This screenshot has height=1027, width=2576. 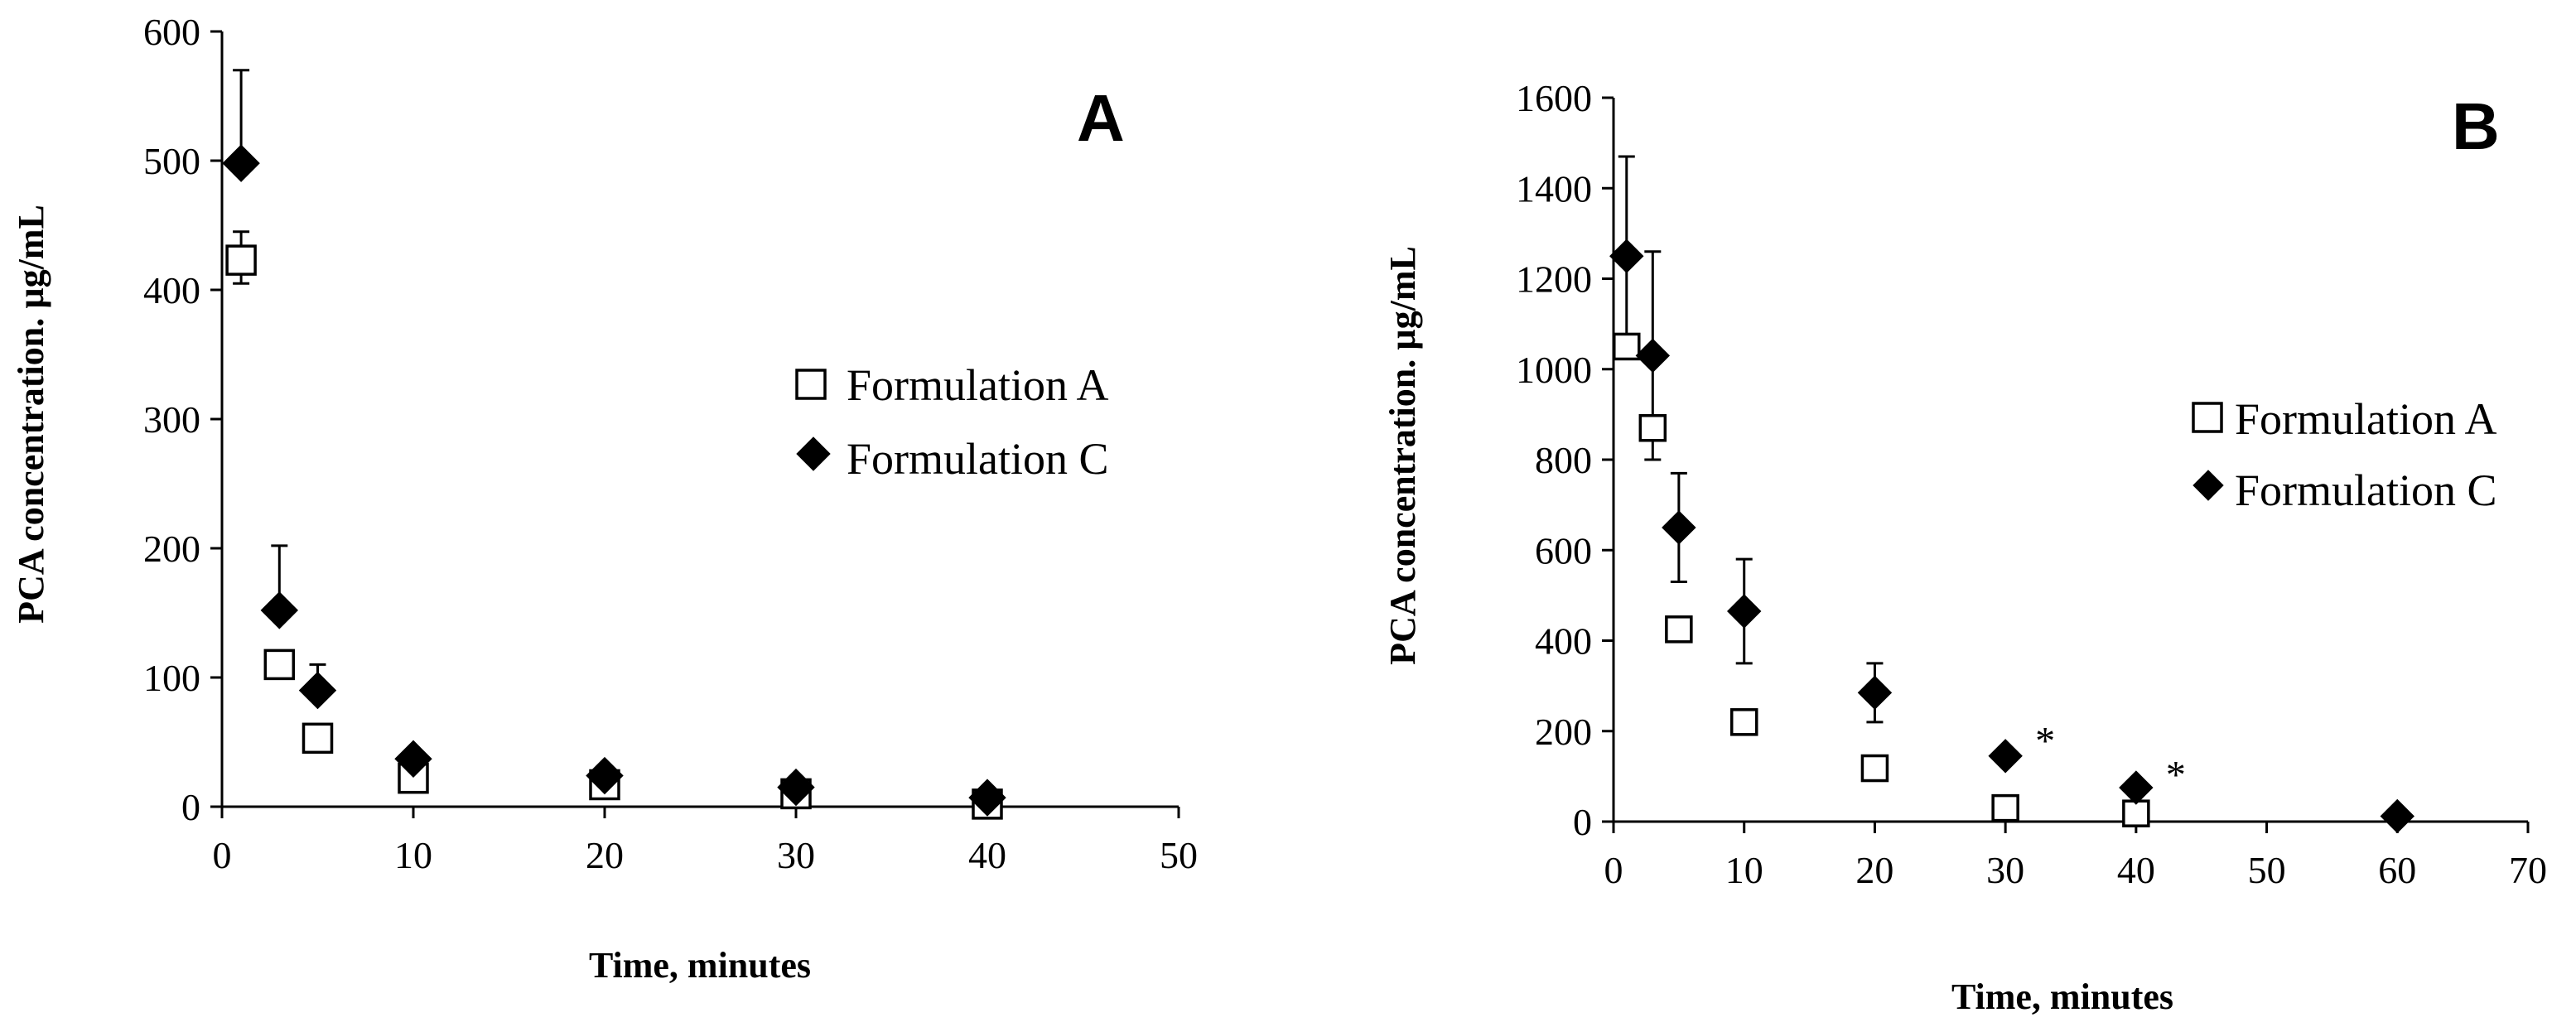 I want to click on panel-a-y-tick-label: 100, so click(x=172, y=678).